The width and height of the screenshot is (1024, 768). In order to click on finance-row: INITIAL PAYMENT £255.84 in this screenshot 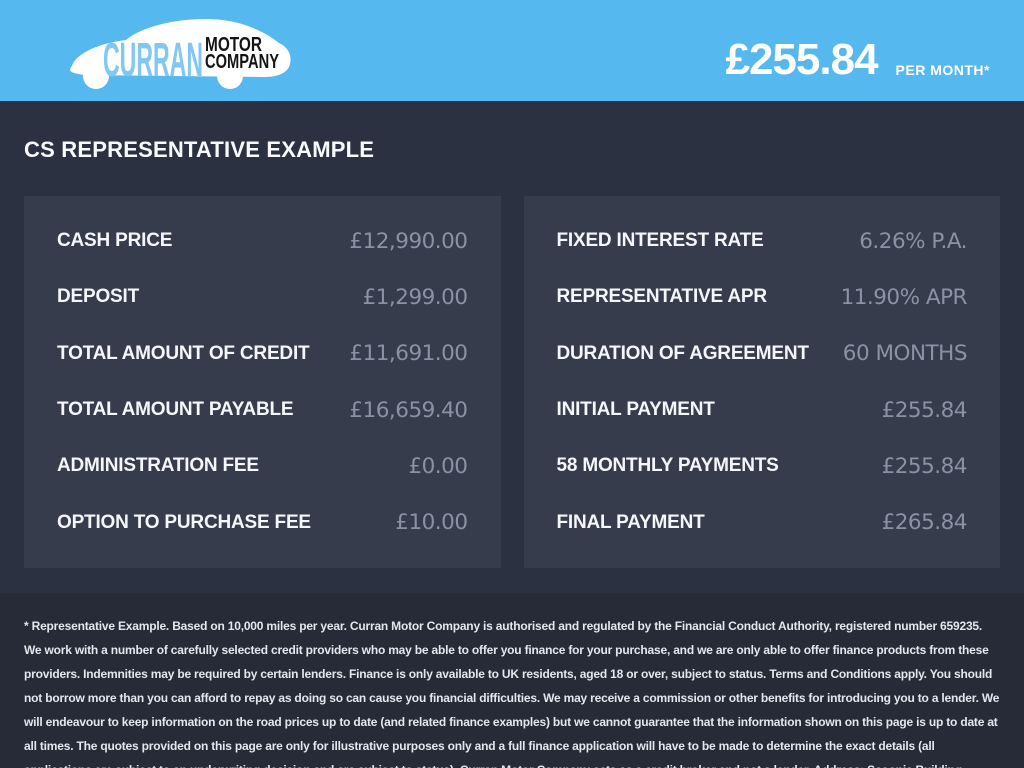, I will do `click(762, 410)`.